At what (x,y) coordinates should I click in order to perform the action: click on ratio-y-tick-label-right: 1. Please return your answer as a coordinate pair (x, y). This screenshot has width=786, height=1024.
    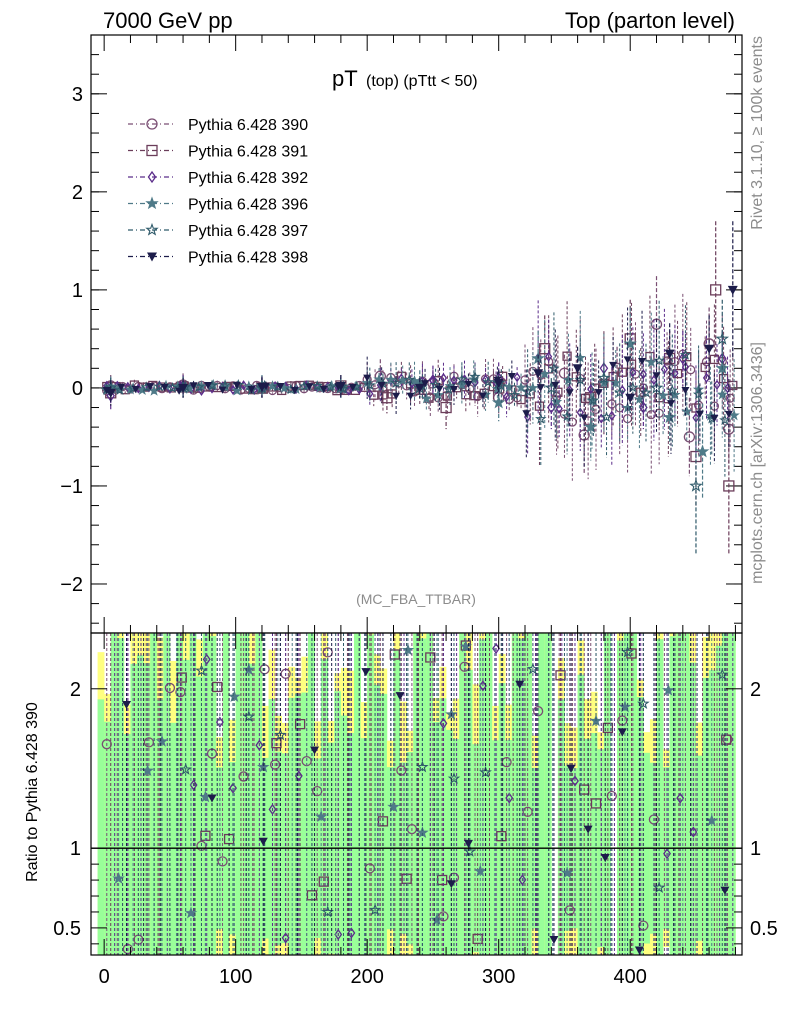
    Looking at the image, I should click on (755, 849).